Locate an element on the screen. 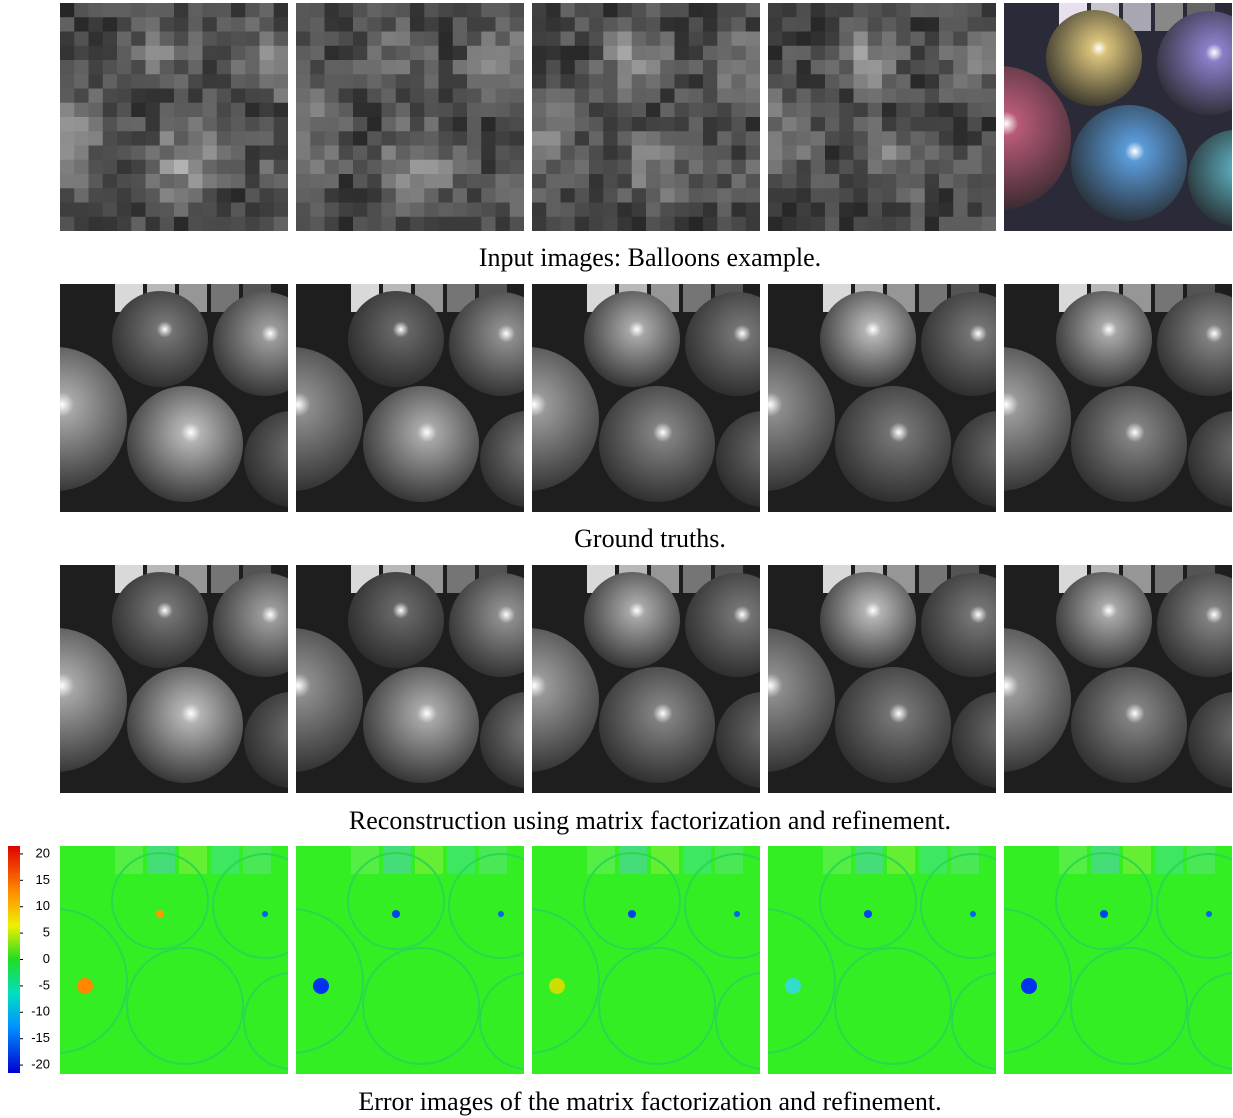 The image size is (1233, 1118). error-bg is located at coordinates (646, 960).